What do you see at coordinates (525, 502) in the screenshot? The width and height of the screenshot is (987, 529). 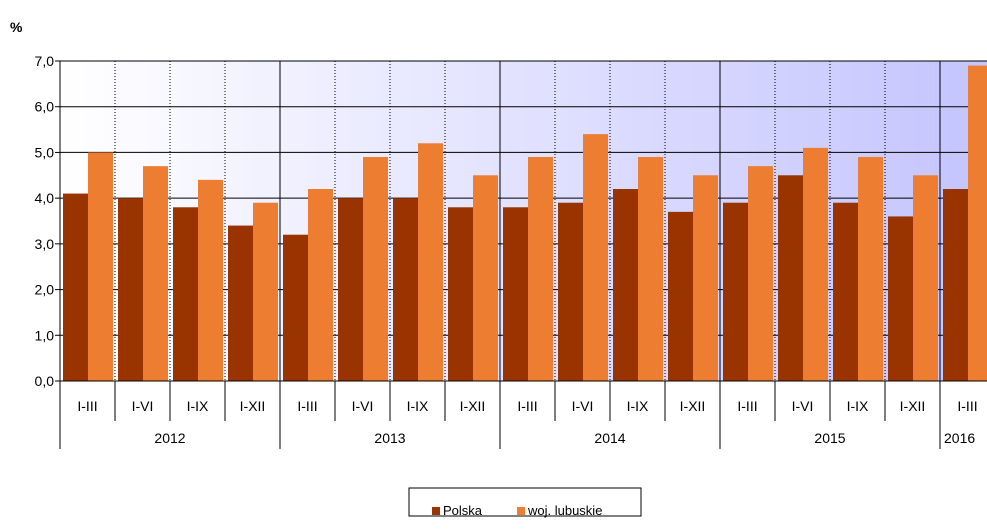 I see `legend: Polska woj. lubuskie` at bounding box center [525, 502].